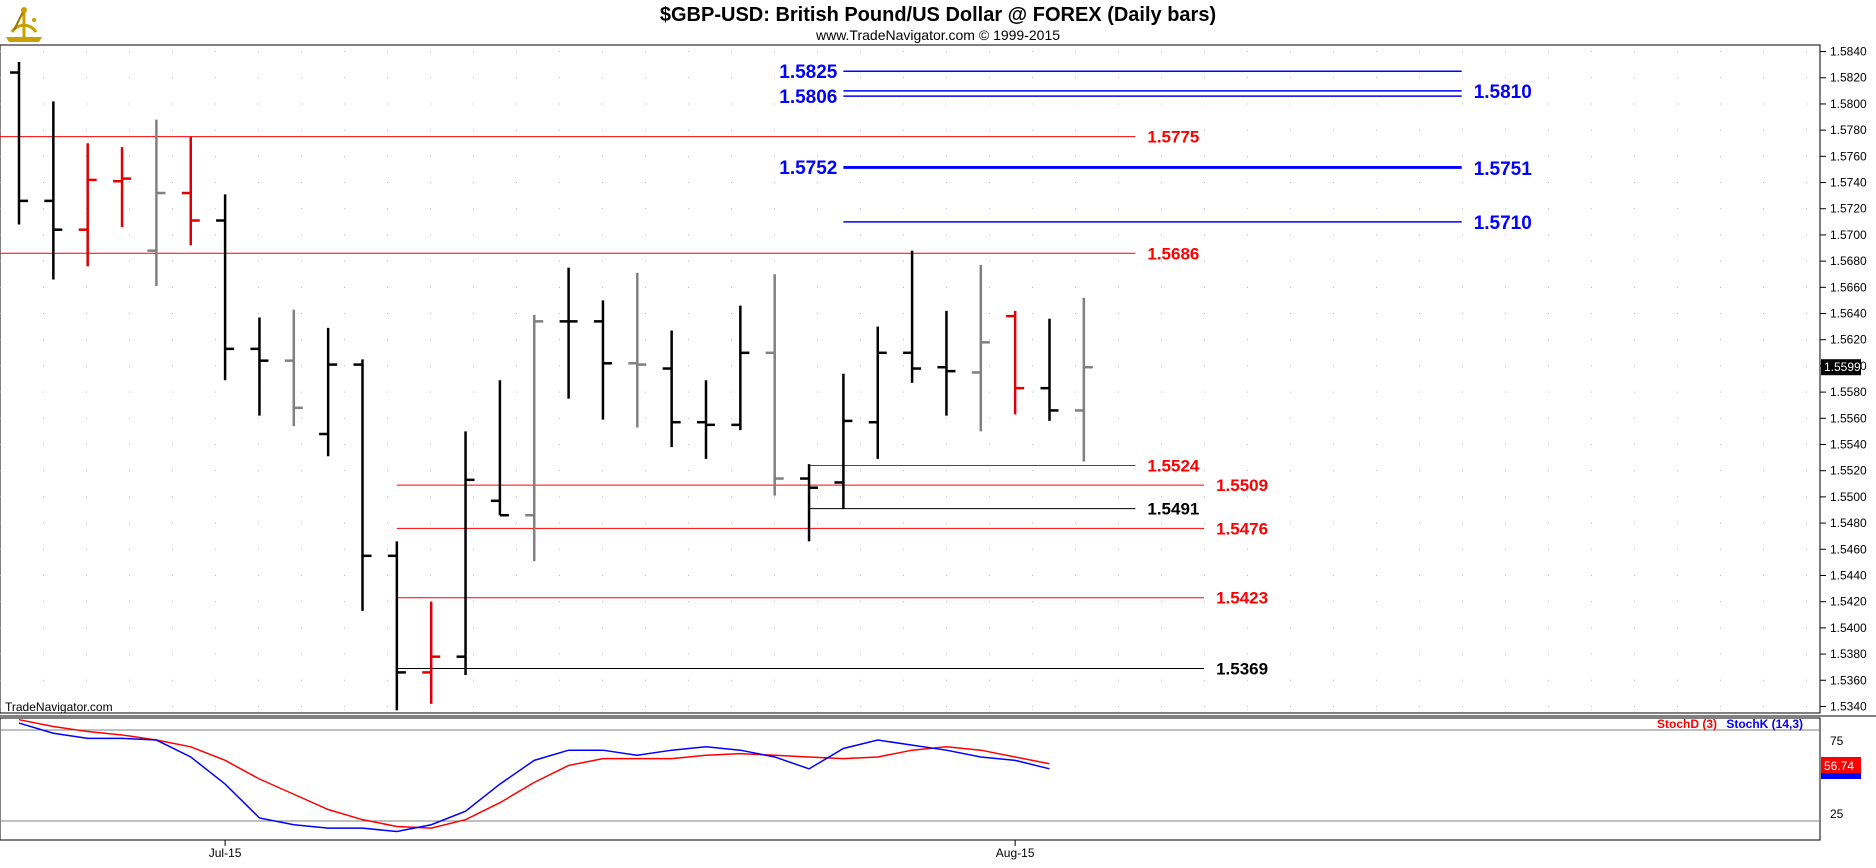  What do you see at coordinates (1848, 130) in the screenshot?
I see `y-tick-label: 1.5780` at bounding box center [1848, 130].